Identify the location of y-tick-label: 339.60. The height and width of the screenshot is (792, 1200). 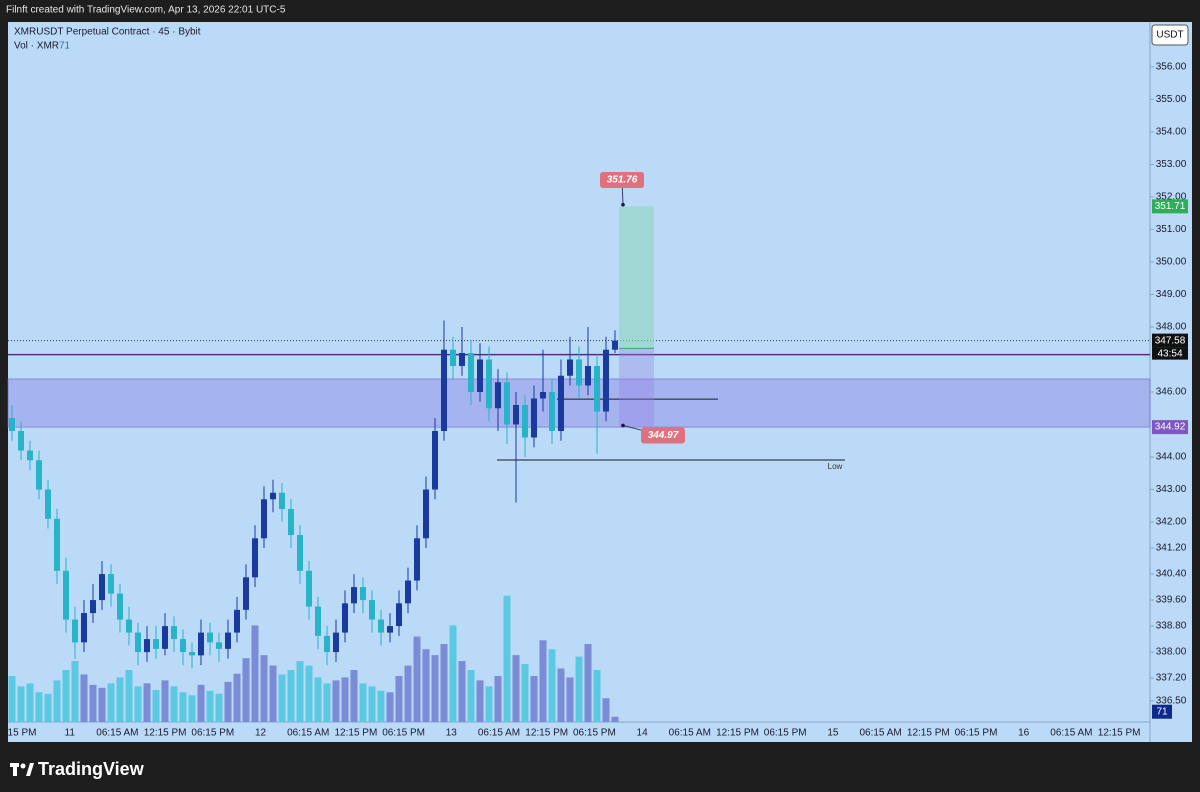
(1171, 600).